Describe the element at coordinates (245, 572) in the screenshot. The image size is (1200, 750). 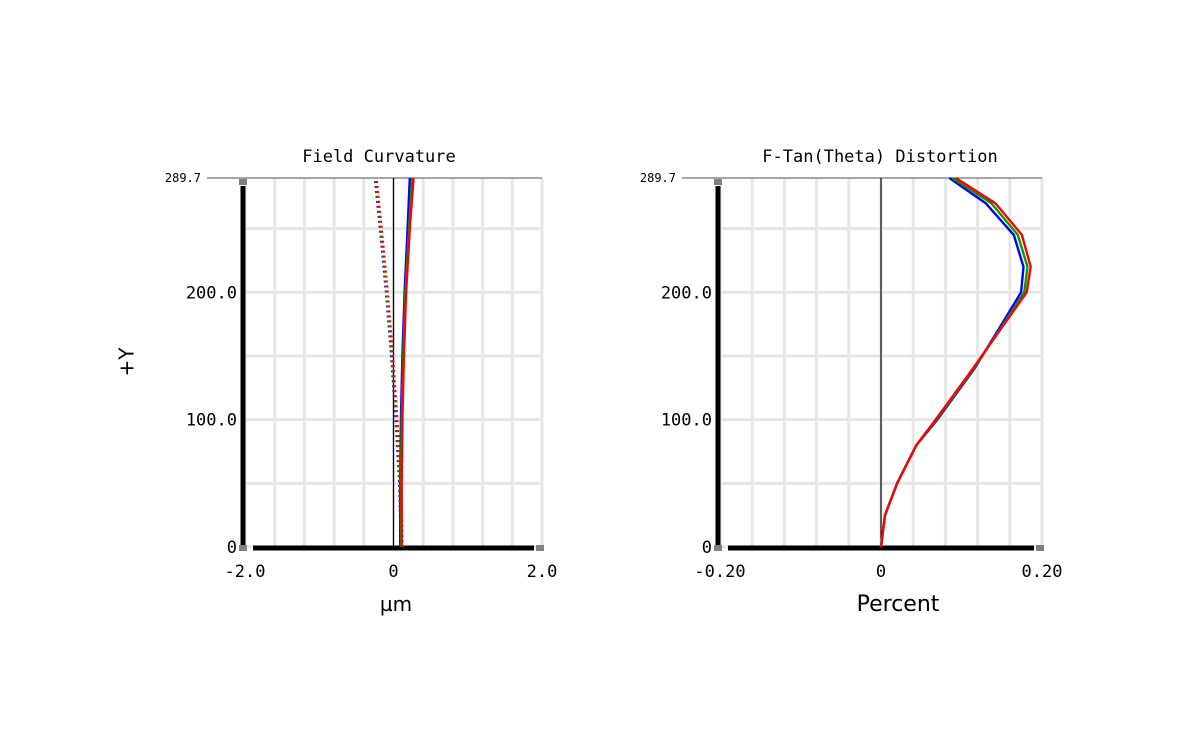
I see `x-tick-label: -2.0` at that location.